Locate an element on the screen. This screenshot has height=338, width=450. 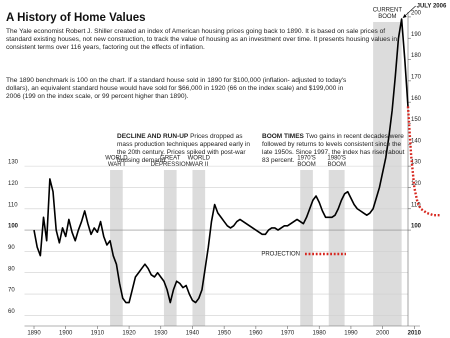
period-label: WAR II is located at coordinates (198, 165).